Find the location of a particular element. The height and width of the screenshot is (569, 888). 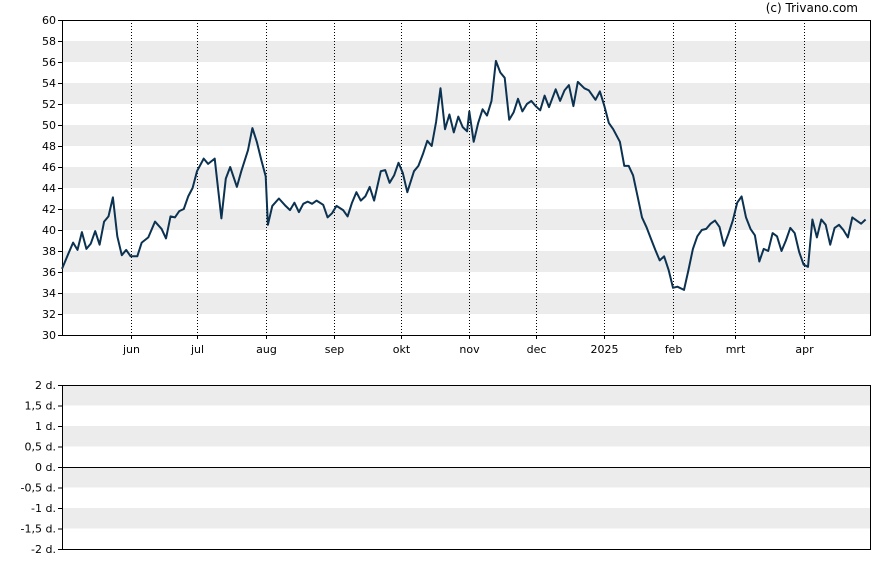

y-tick-label: -1,5 d. is located at coordinates (38, 529).